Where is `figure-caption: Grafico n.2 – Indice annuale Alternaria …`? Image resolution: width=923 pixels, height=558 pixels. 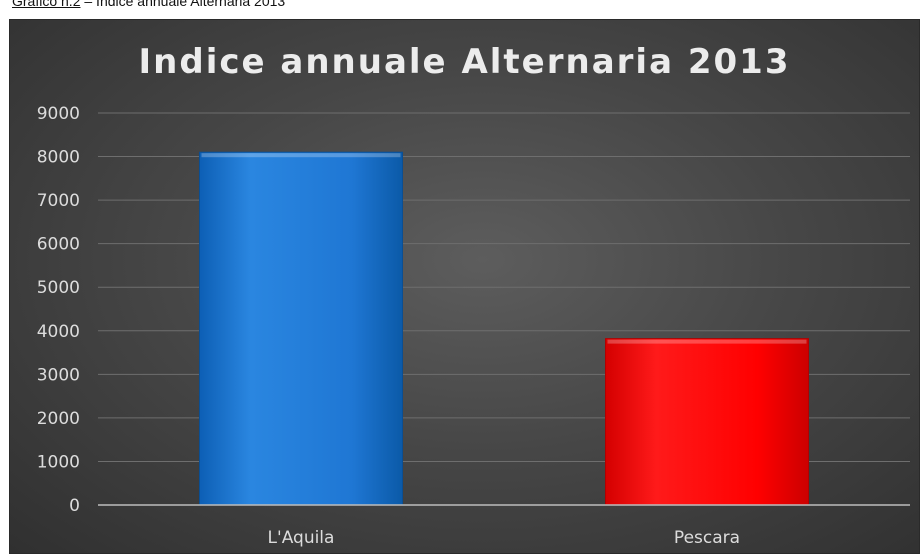 figure-caption: Grafico n.2 – Indice annuale Alternaria … is located at coordinates (148, 4).